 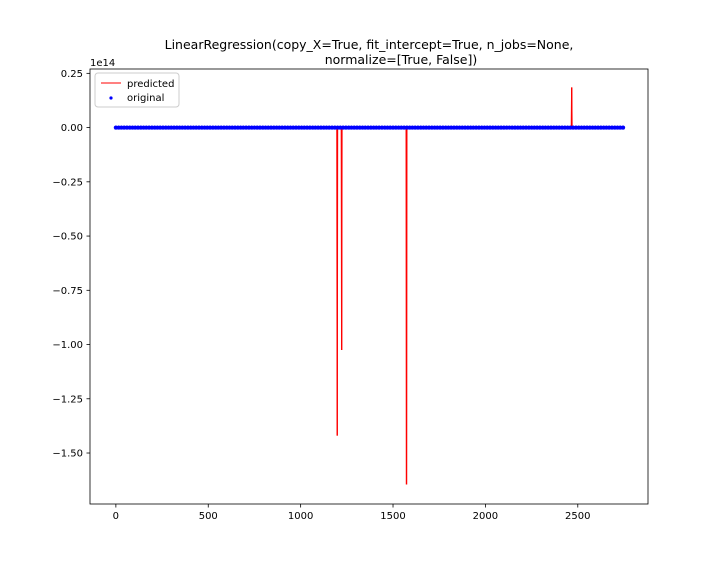 I want to click on y-tick-label: −1.00, so click(x=67, y=345).